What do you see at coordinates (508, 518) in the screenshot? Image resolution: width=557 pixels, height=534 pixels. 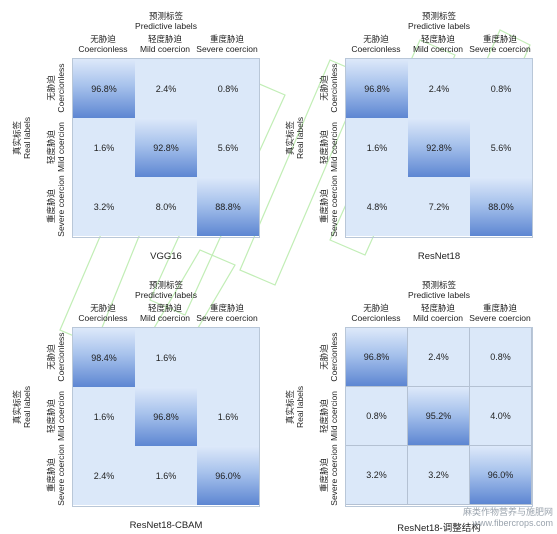 I see `watermark-text: 麻类作物营养与施肥网 www.fibercrops.com` at bounding box center [508, 518].